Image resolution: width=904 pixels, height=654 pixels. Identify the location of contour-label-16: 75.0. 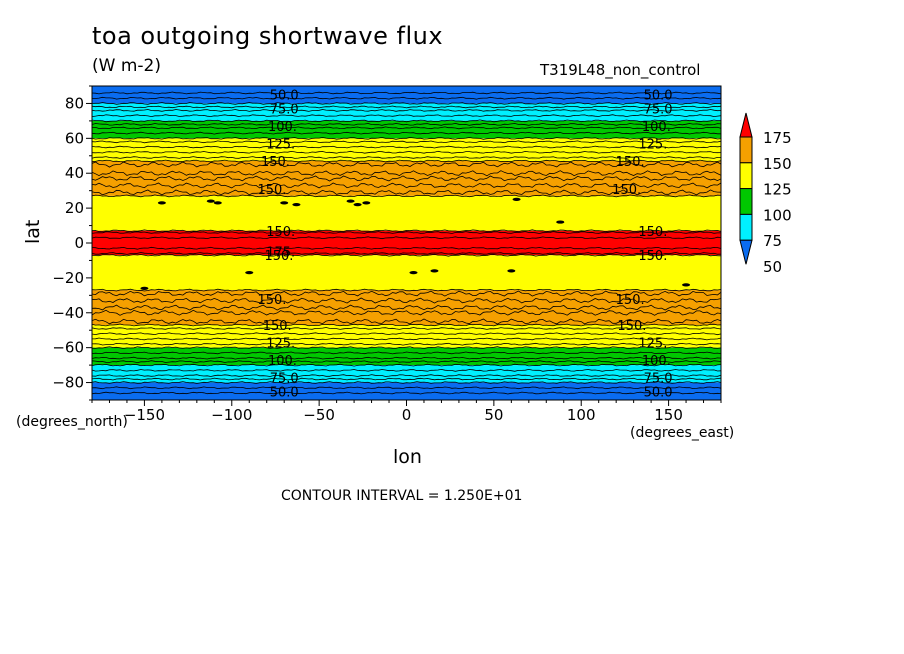
(658, 110).